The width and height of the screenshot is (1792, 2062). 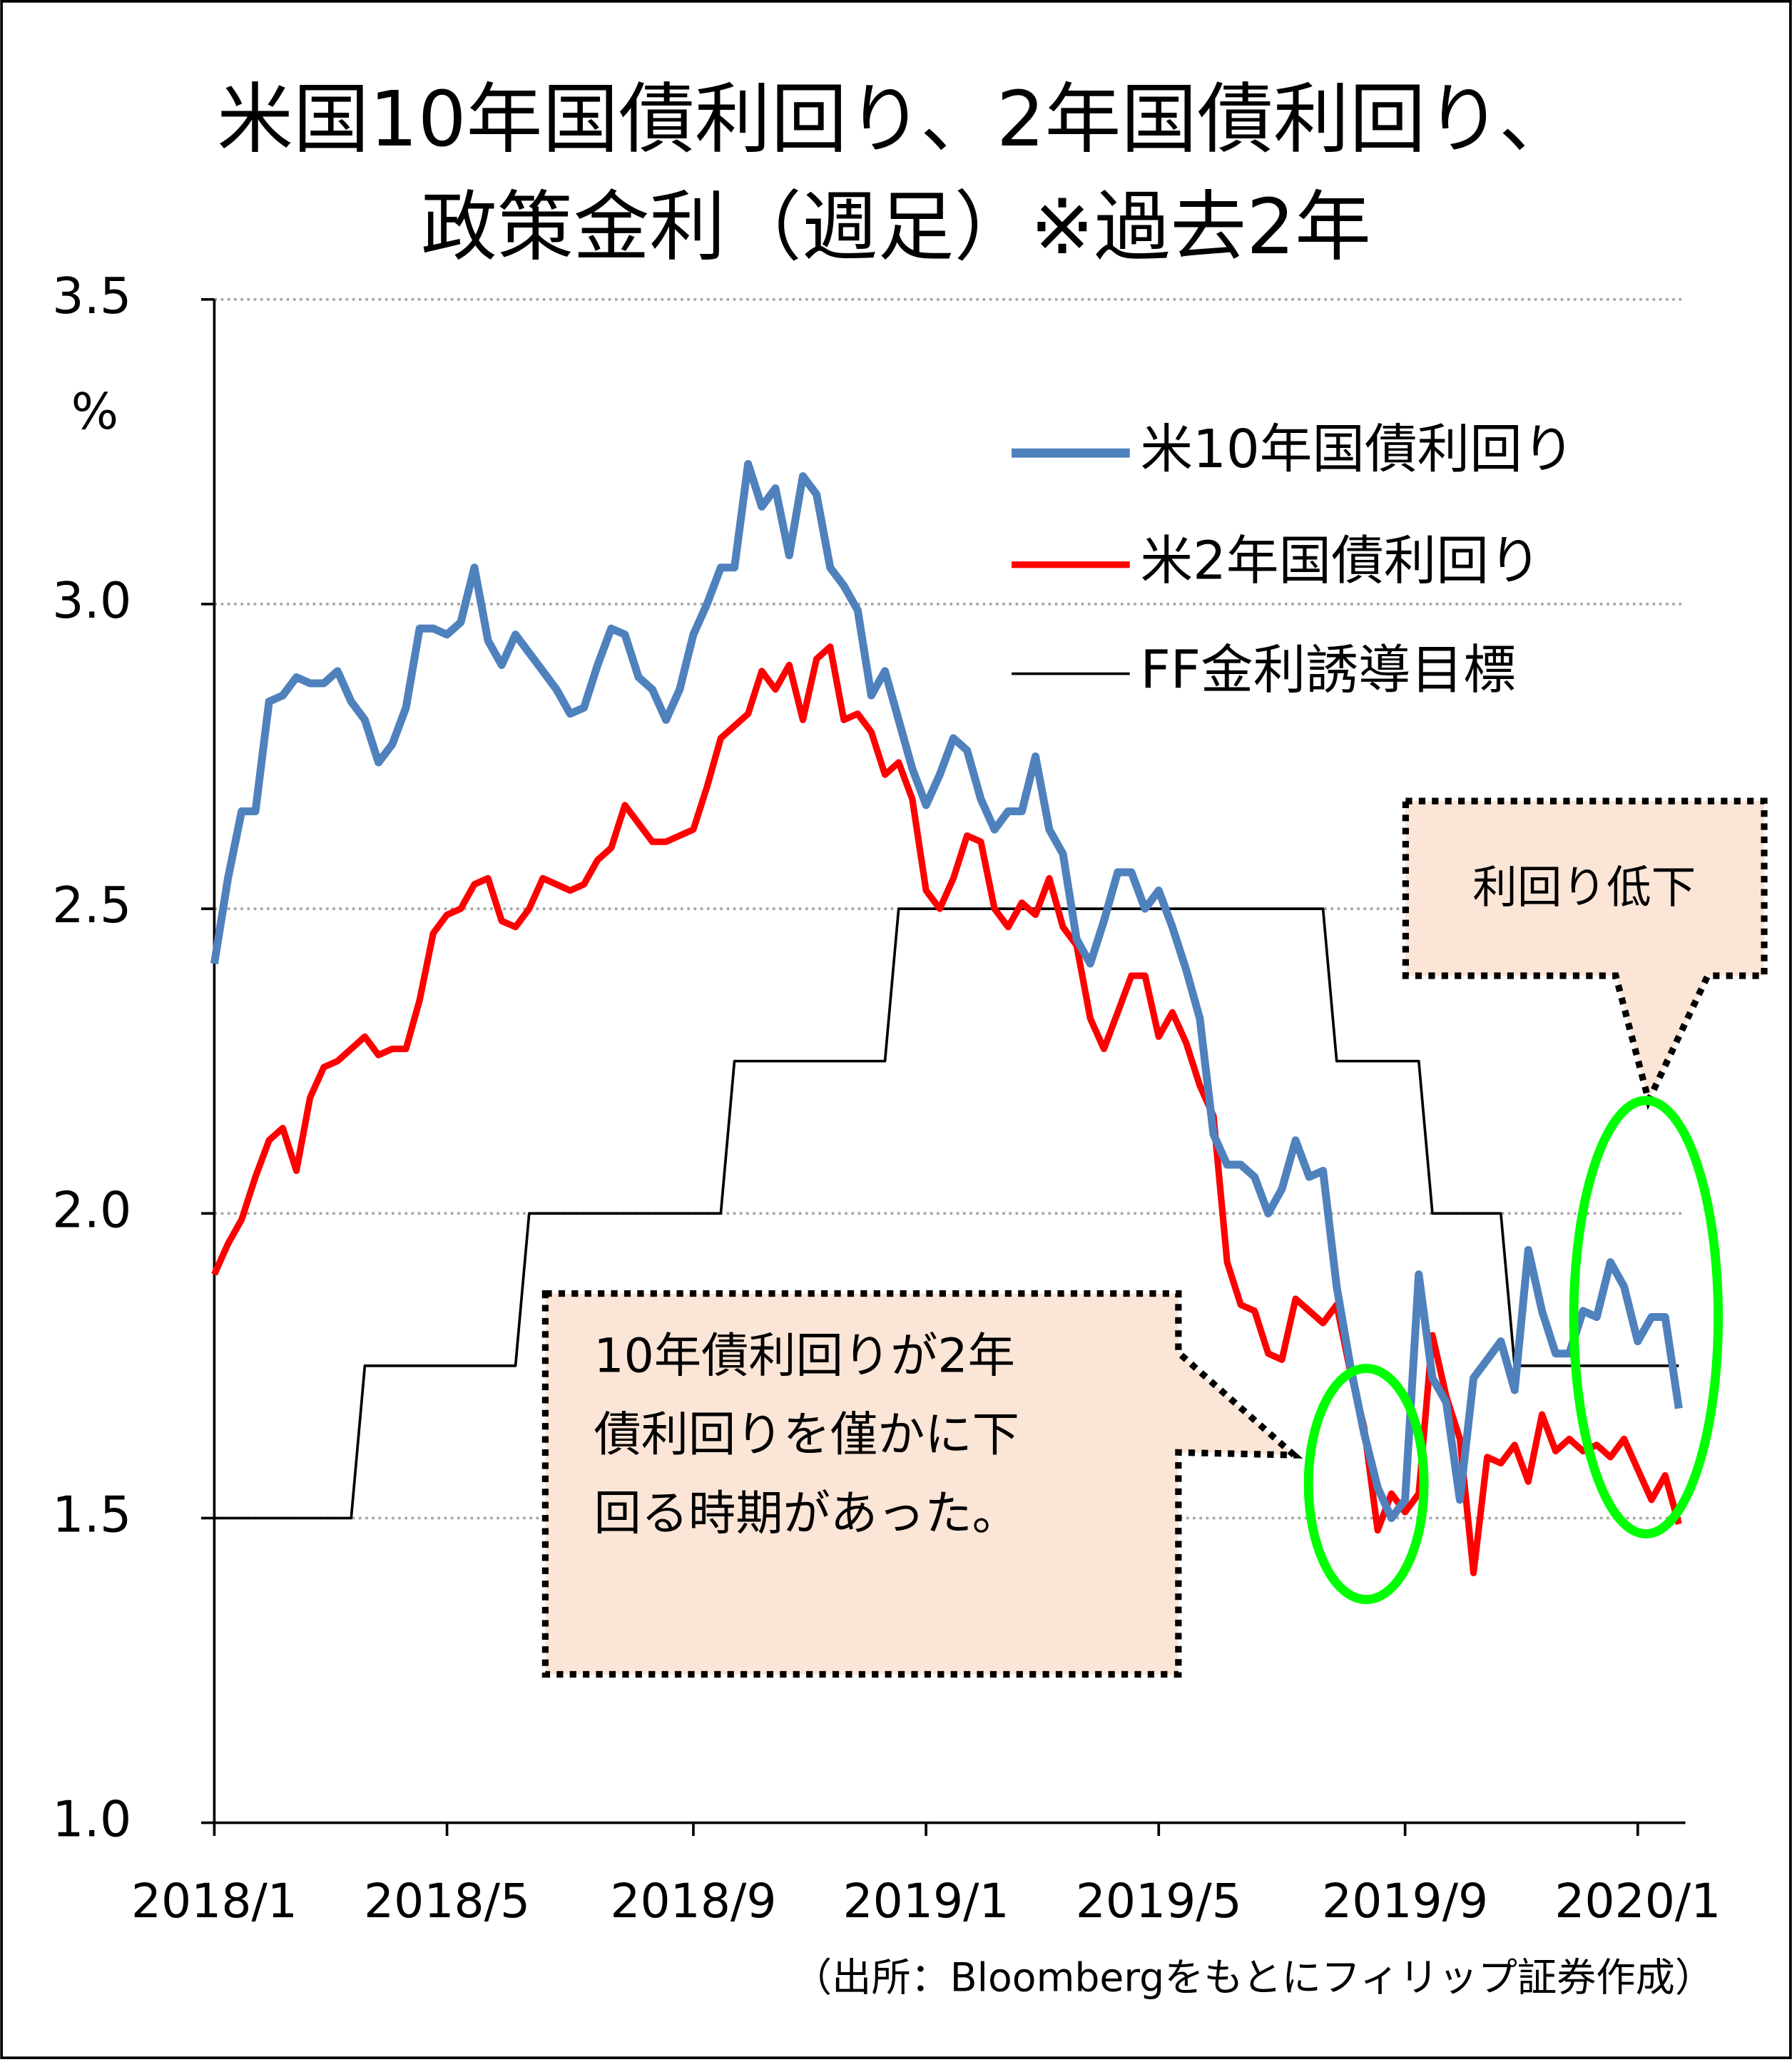 What do you see at coordinates (806, 1513) in the screenshot?
I see `annotation: 回る時期があった。` at bounding box center [806, 1513].